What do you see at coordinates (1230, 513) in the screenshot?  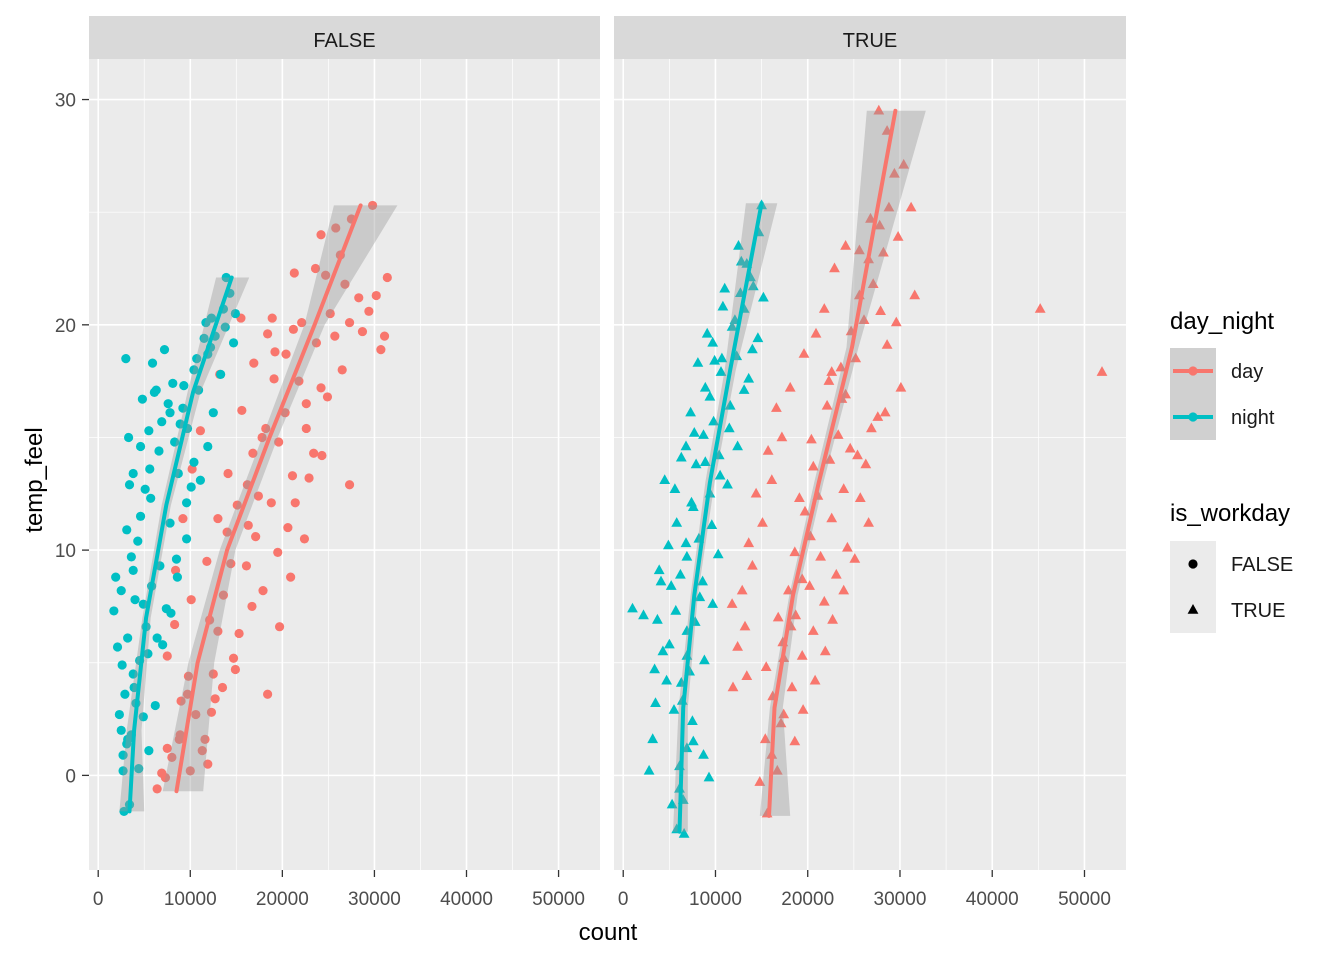 I see `legend-shape-title: is_workday` at bounding box center [1230, 513].